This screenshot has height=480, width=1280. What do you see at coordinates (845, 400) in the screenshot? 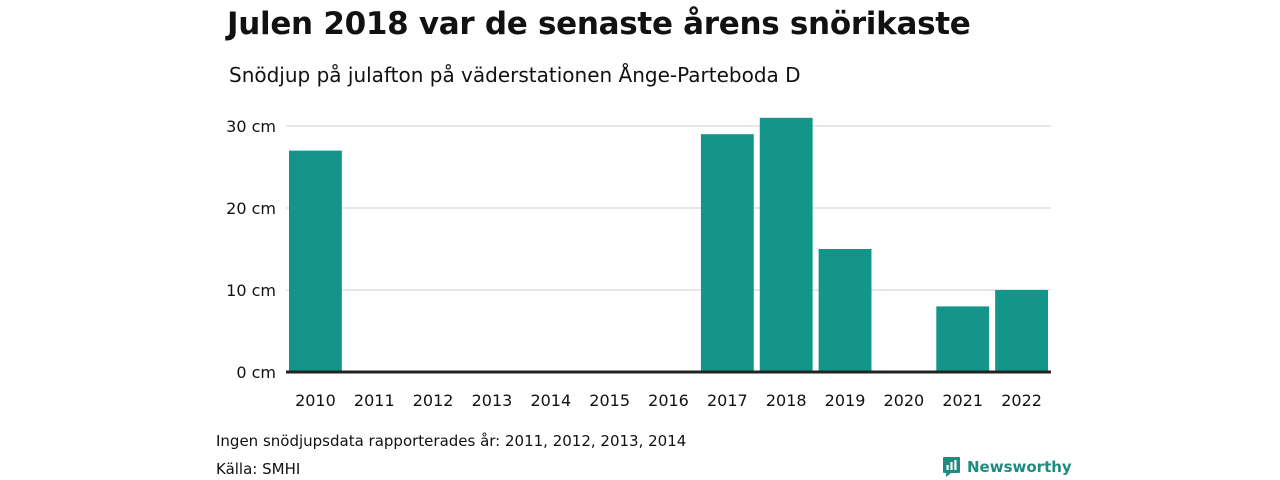
I see `x-tick-label: 2019` at bounding box center [845, 400].